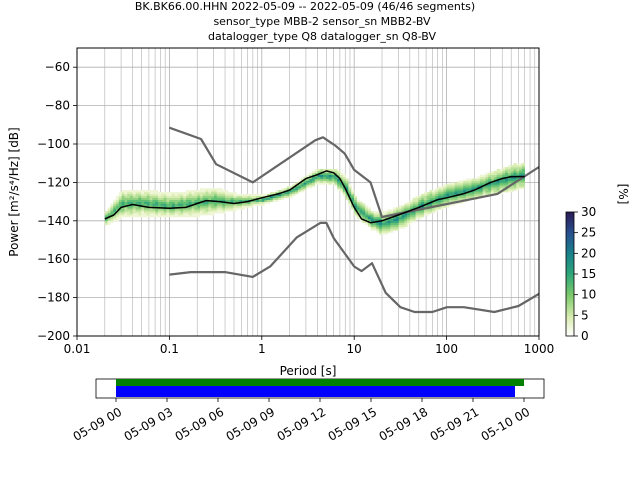  I want to click on series-mode, so click(314, 197).